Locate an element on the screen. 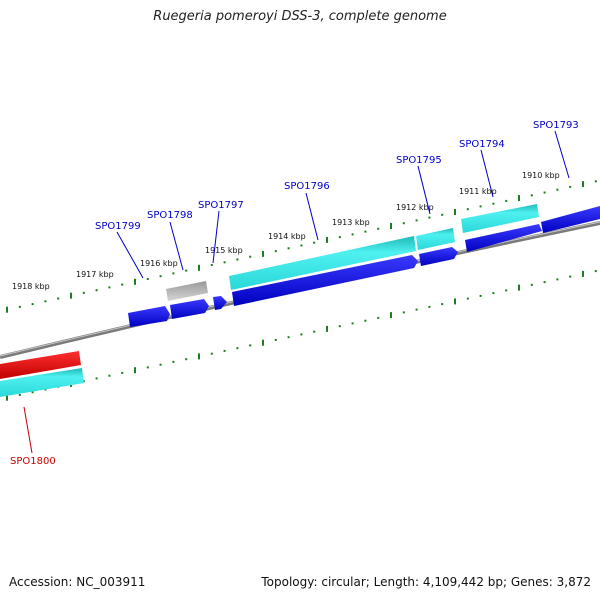  feature-spo1800-rna is located at coordinates (42, 382).